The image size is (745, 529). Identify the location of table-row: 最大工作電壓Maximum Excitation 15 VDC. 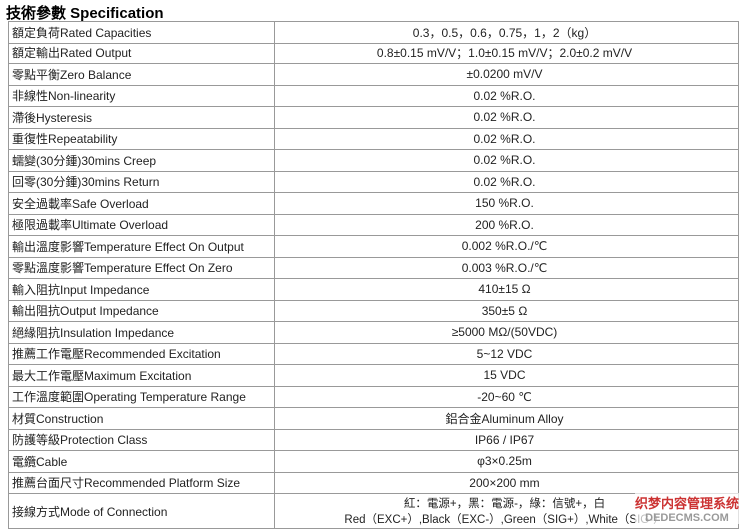
(373, 376).